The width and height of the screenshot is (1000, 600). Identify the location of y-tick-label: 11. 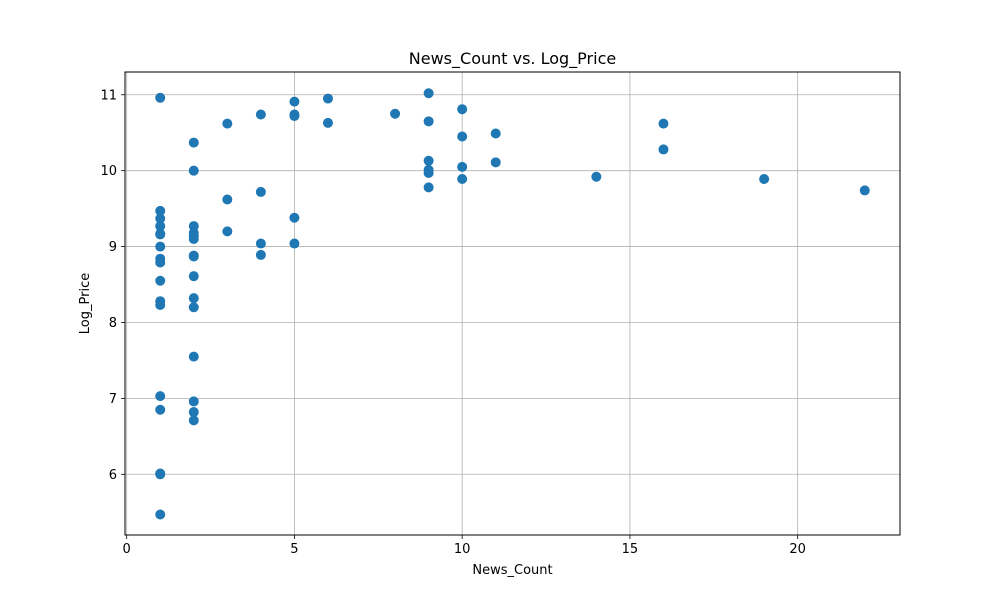
(108, 95).